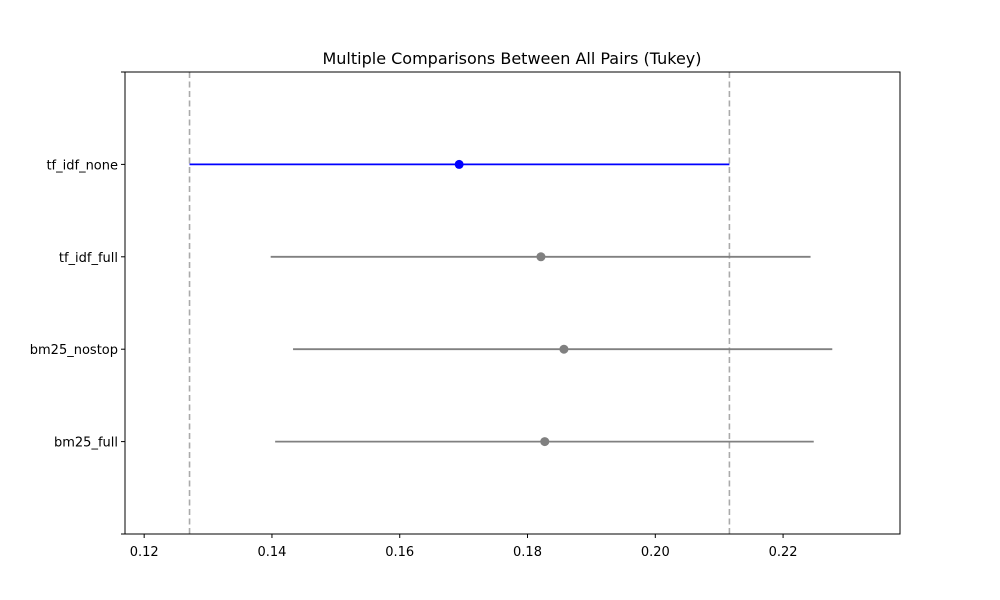 This screenshot has height=600, width=1000. I want to click on x-tick-label: 0.12, so click(144, 552).